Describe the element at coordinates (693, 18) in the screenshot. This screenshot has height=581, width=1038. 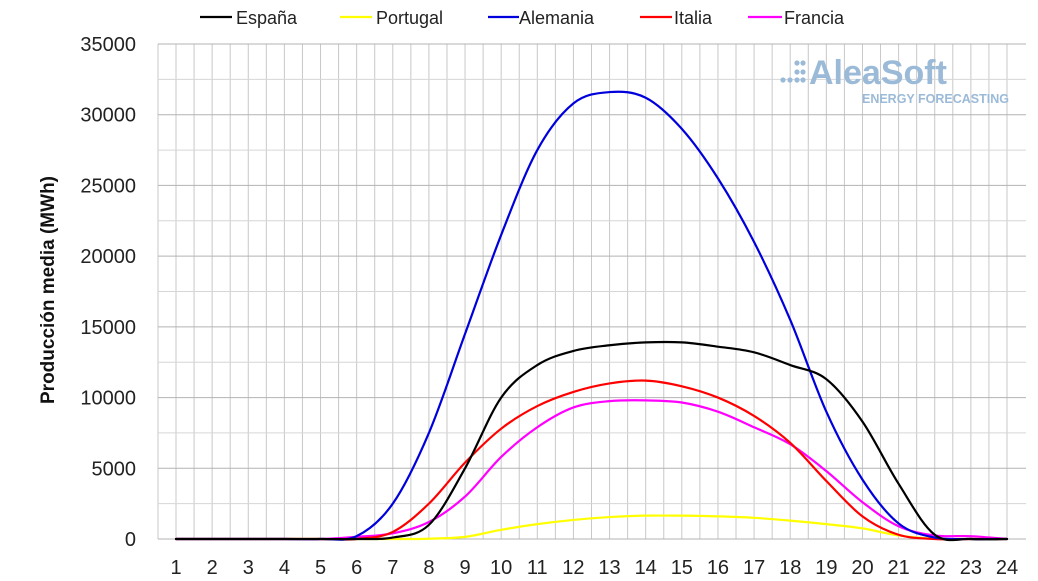
I see `legend-label: Italia` at that location.